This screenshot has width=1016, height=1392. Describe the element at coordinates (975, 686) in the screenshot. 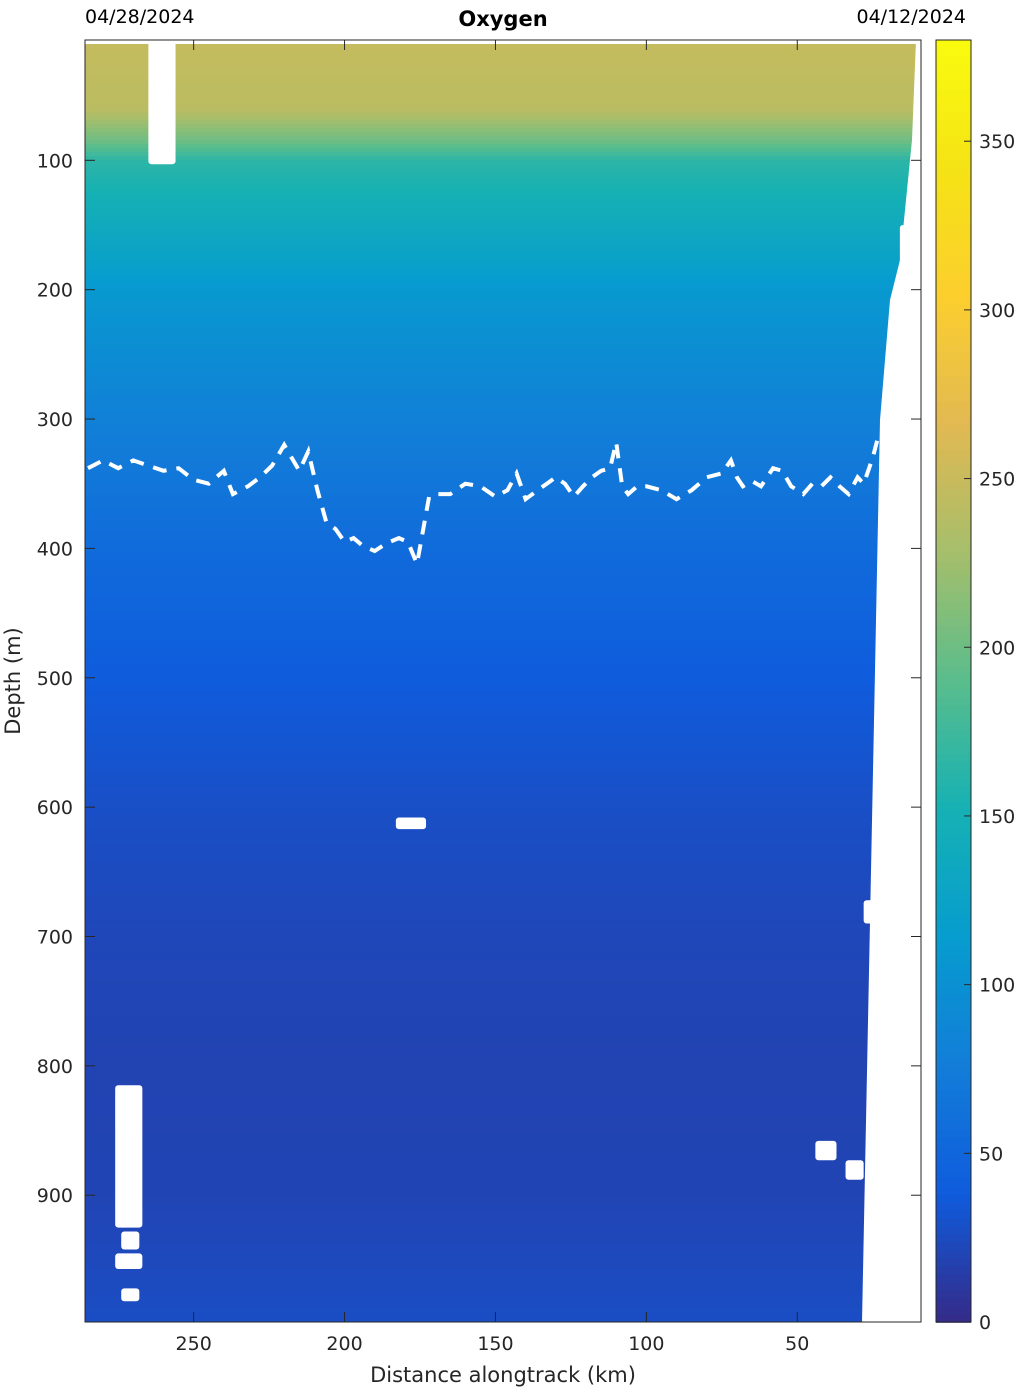

I see `colorbar: 0 50 100 150 200 250 300 350` at that location.